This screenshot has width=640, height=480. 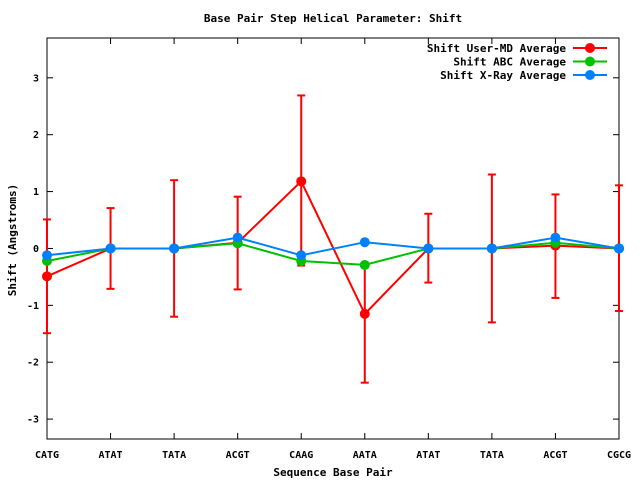 I want to click on y-tick-label: -3, so click(x=33, y=420).